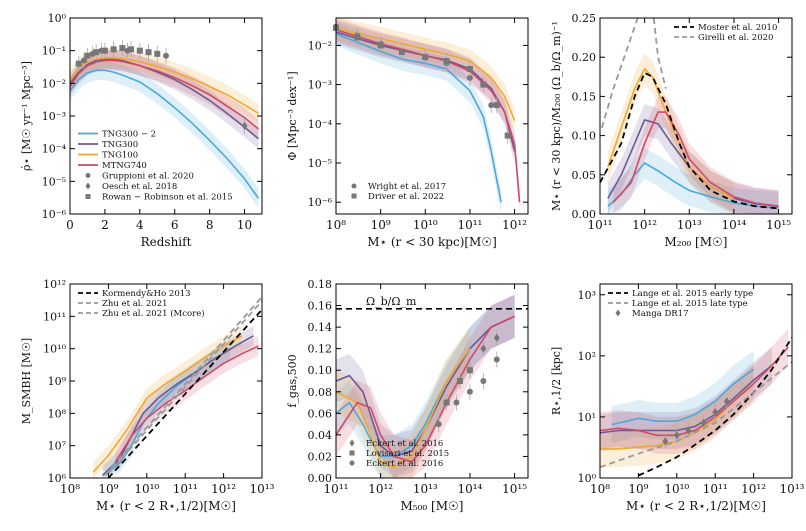 The width and height of the screenshot is (806, 531). What do you see at coordinates (70, 225) in the screenshot?
I see `x-tick-label: 0` at bounding box center [70, 225].